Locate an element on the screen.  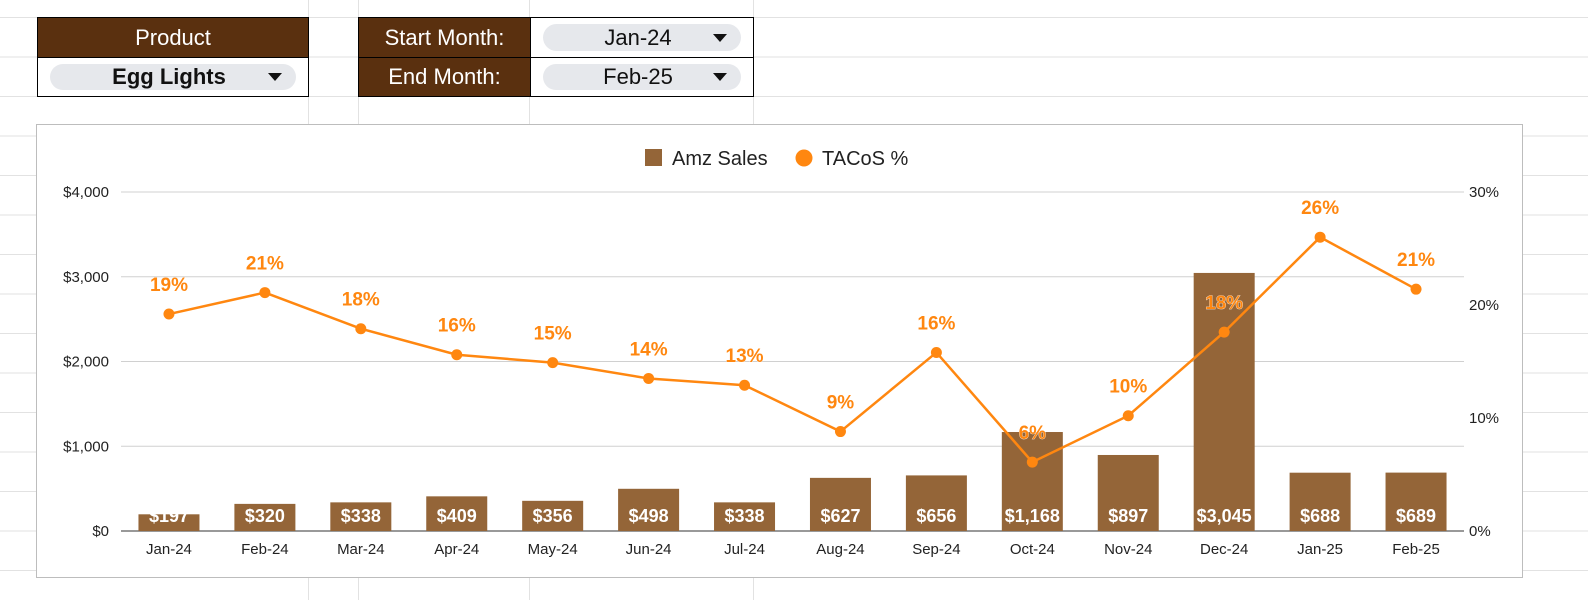
end-month-header: End Month: is located at coordinates (444, 76).